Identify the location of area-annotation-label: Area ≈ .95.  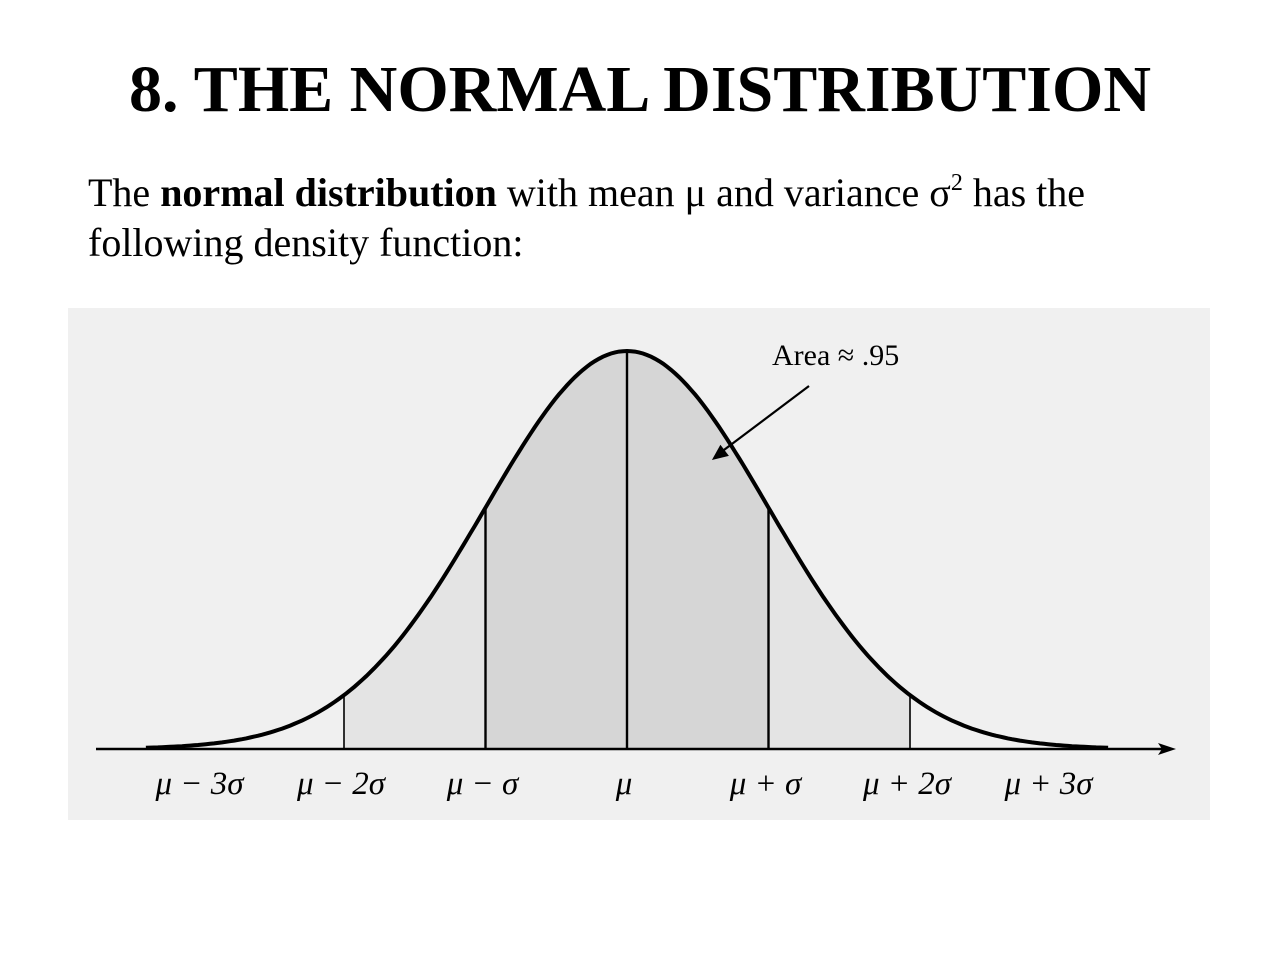
(835, 355).